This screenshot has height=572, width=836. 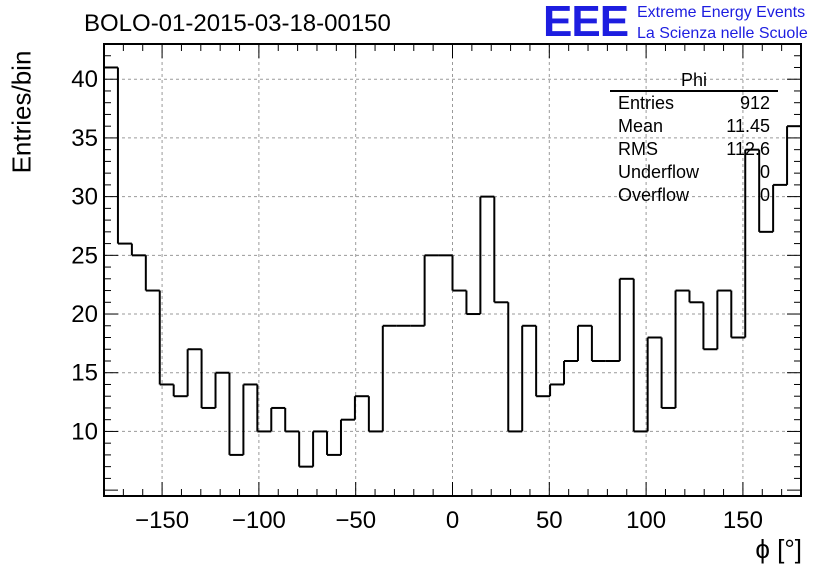 What do you see at coordinates (722, 33) in the screenshot?
I see `brand-subtitle: La Scienza nelle Scuole` at bounding box center [722, 33].